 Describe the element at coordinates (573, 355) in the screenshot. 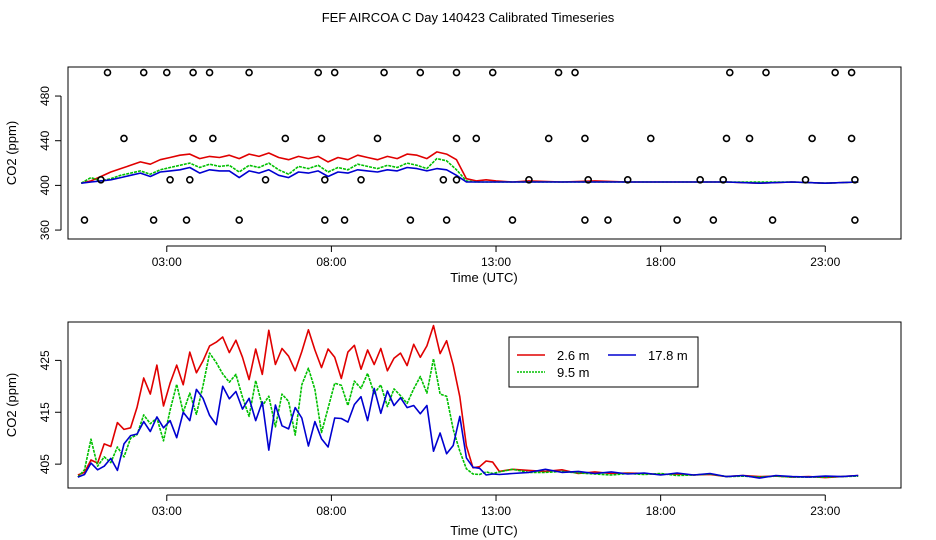

I see `legend-label-2-6m: 2.6 m` at that location.